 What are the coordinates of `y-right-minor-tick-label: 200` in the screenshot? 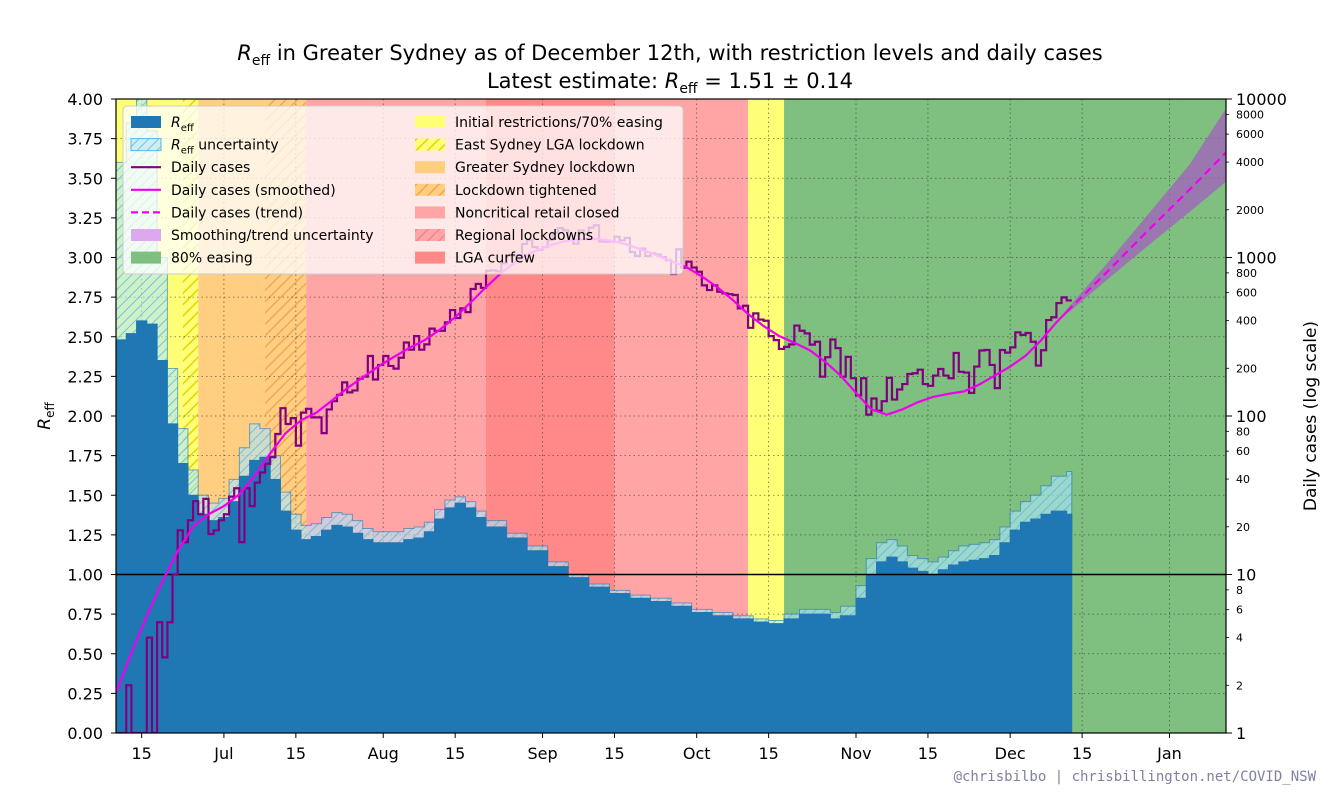 It's located at (1246, 368).